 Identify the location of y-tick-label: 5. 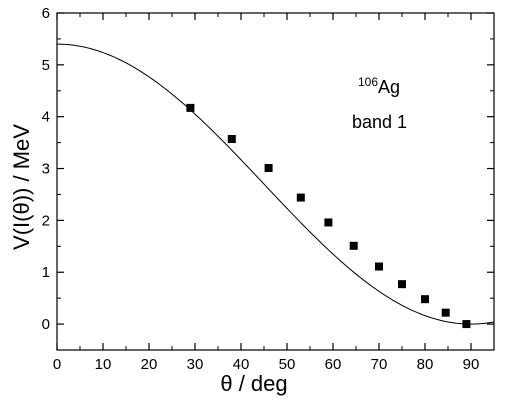
(46, 65).